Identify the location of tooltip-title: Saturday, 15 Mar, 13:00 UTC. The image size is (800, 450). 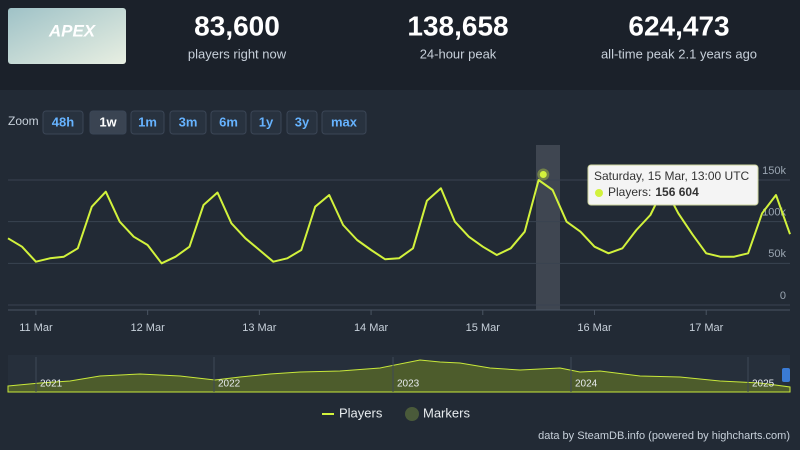
(672, 176).